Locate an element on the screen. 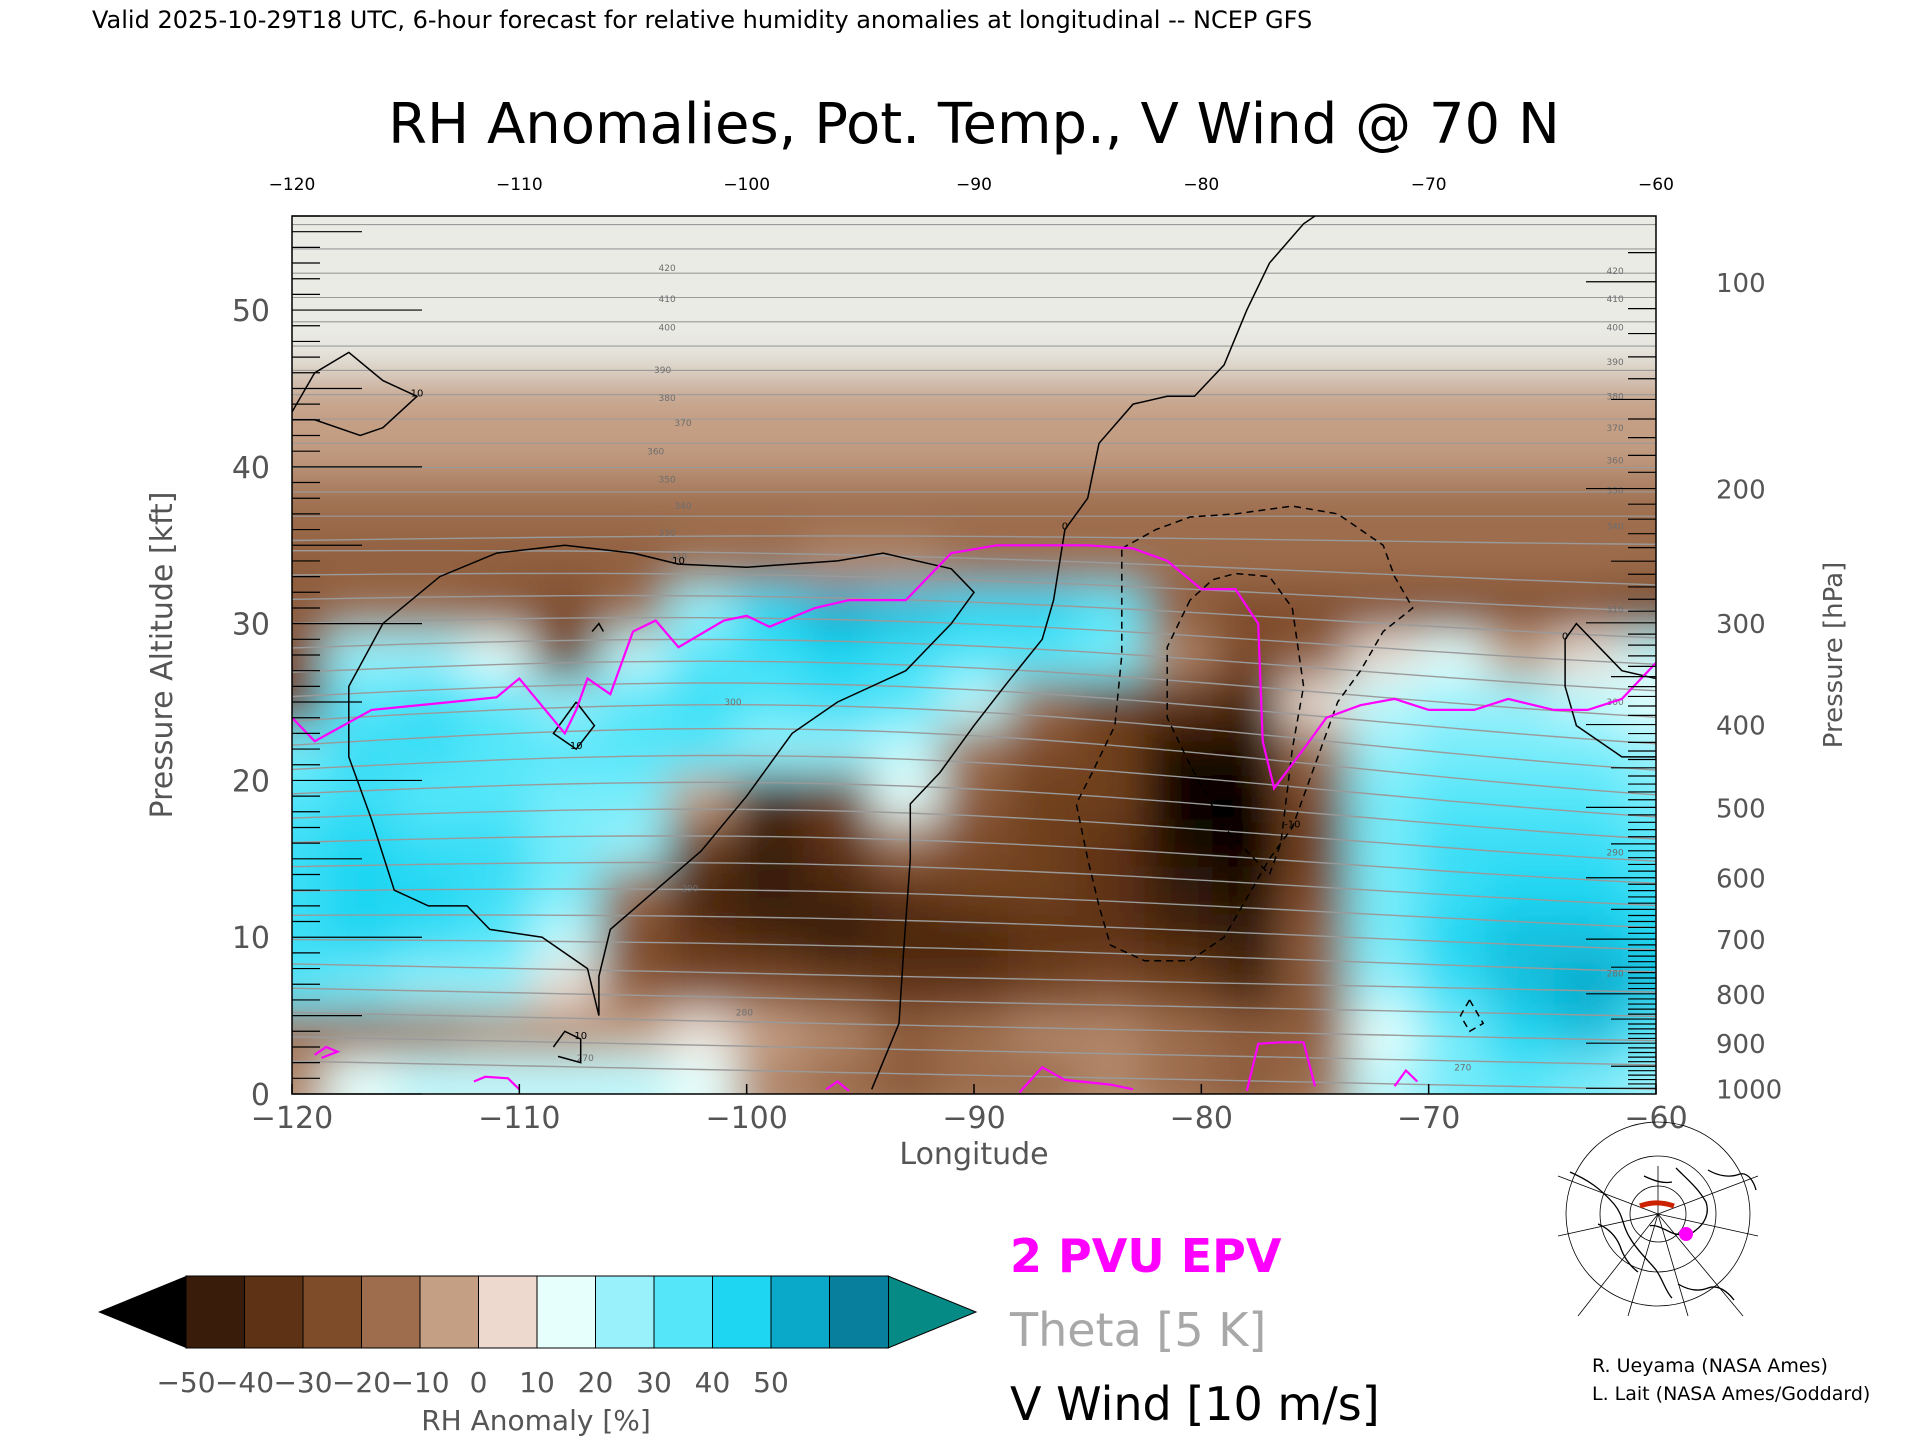 This screenshot has width=1920, height=1440. theta-label: 360 is located at coordinates (1615, 462).